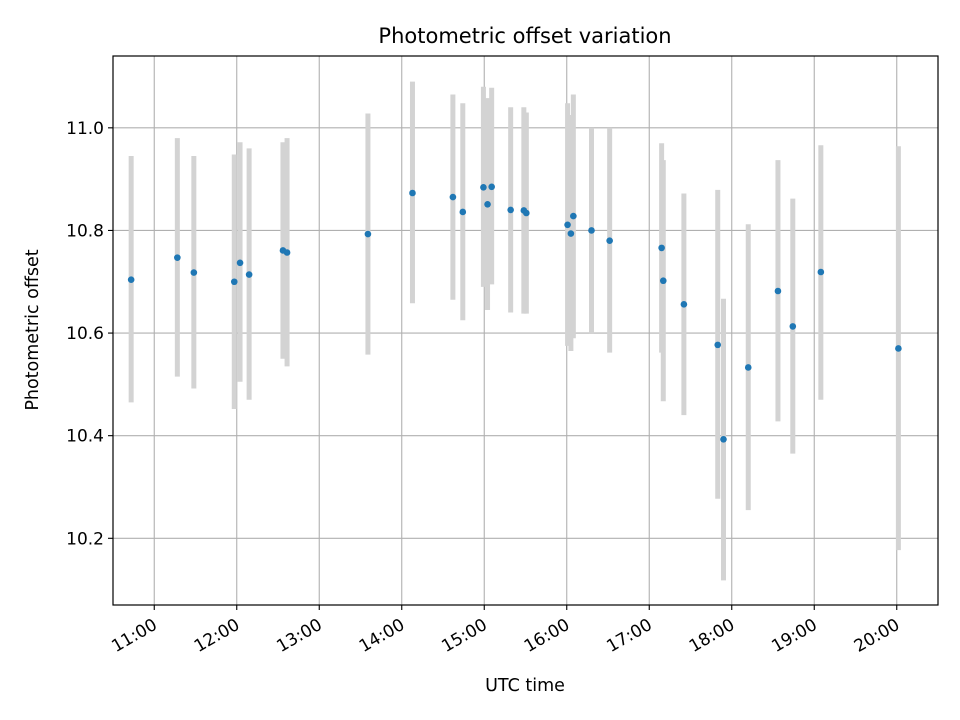 The width and height of the screenshot is (960, 720). I want to click on y-tick-label: 10.4, so click(85, 437).